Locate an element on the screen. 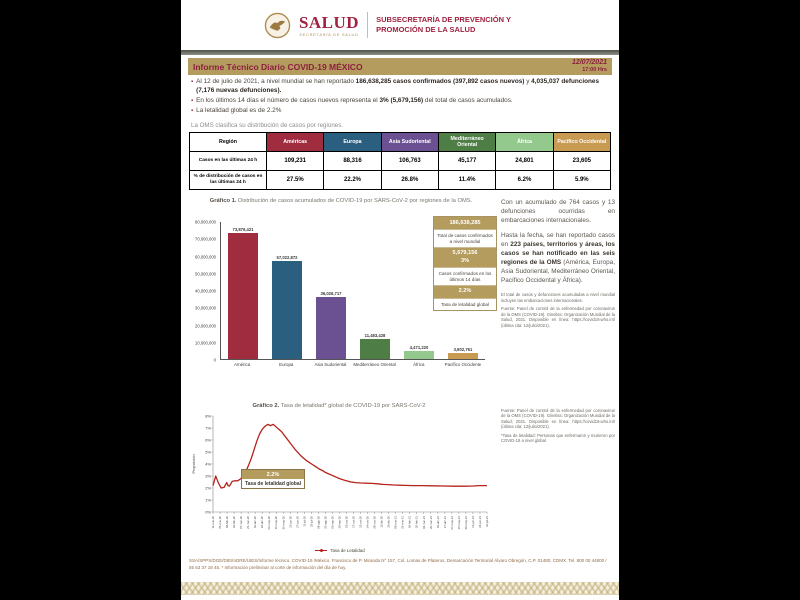 Image resolution: width=800 pixels, height=600 pixels. chart2-tick-label: 18-abr-20 is located at coordinates (262, 522).